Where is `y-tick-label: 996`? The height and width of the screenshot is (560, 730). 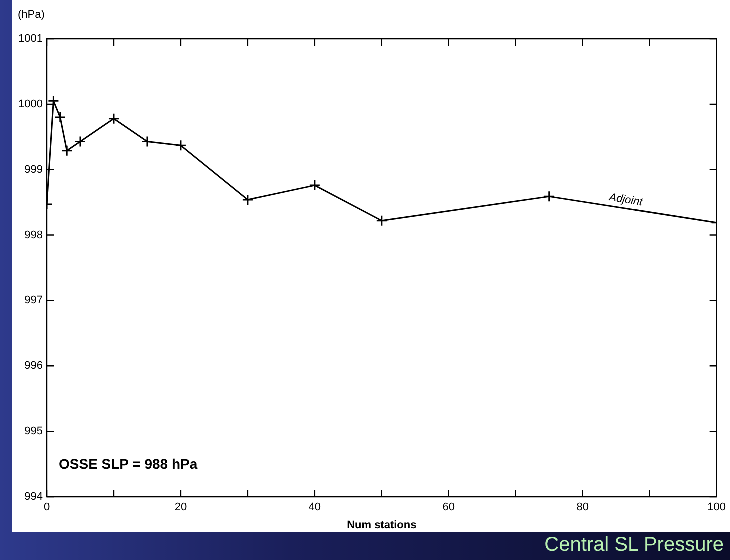 y-tick-label: 996 is located at coordinates (33, 366).